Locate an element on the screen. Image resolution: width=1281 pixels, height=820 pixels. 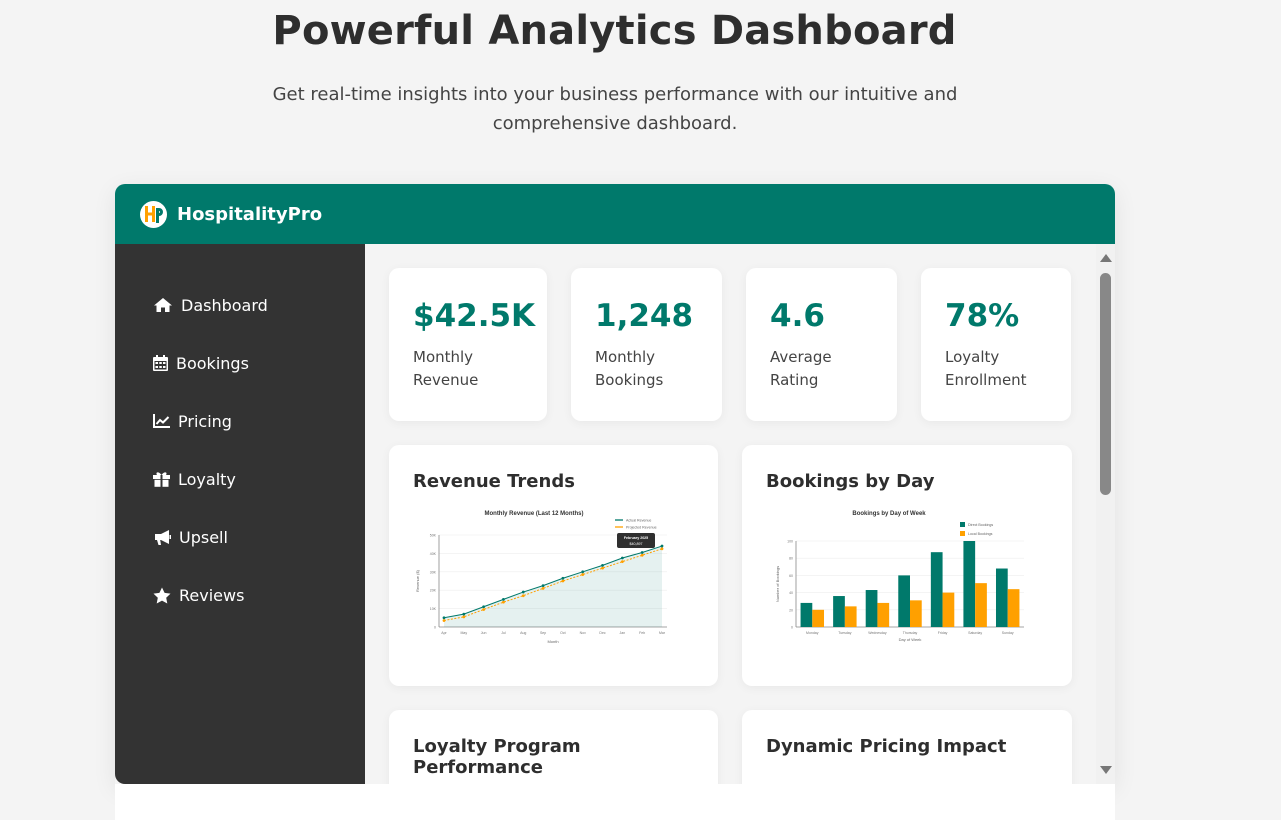
card-title: Revenue Trends is located at coordinates (494, 481).